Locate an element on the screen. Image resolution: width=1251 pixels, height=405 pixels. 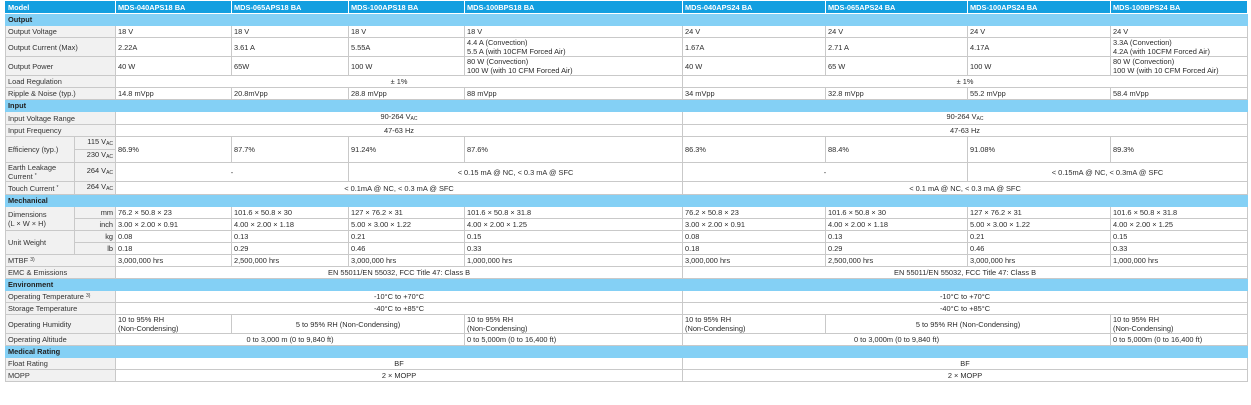
value-text: < 0.1mA @ NC, < 0.3 mA @ SFC is located at coordinates (399, 188).